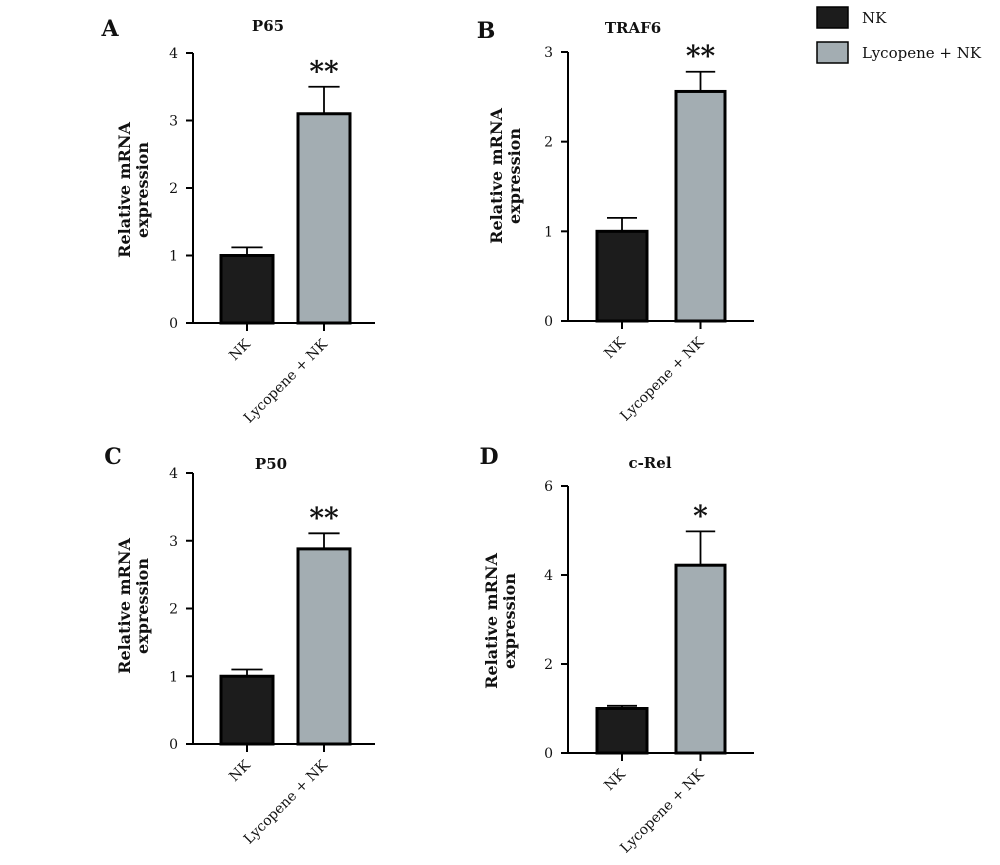 The image size is (1000, 865). Describe the element at coordinates (271, 464) in the screenshot. I see `panel-title: P50` at that location.